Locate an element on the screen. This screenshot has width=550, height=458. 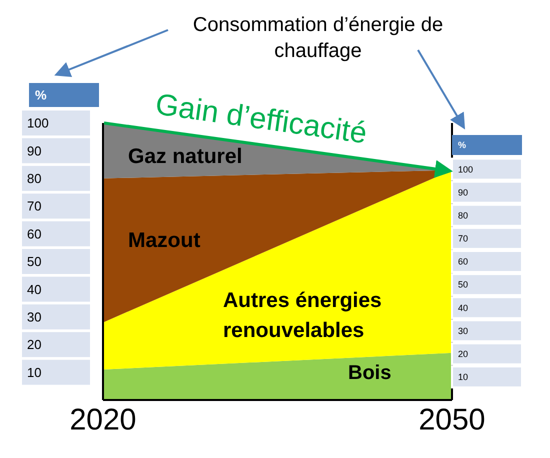
y2-tick-label: 80 is located at coordinates (463, 215).